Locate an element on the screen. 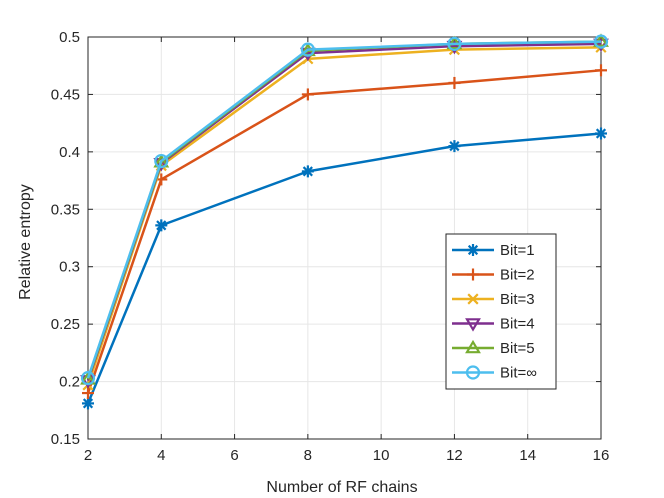  x-tick-label: 8 is located at coordinates (308, 455).